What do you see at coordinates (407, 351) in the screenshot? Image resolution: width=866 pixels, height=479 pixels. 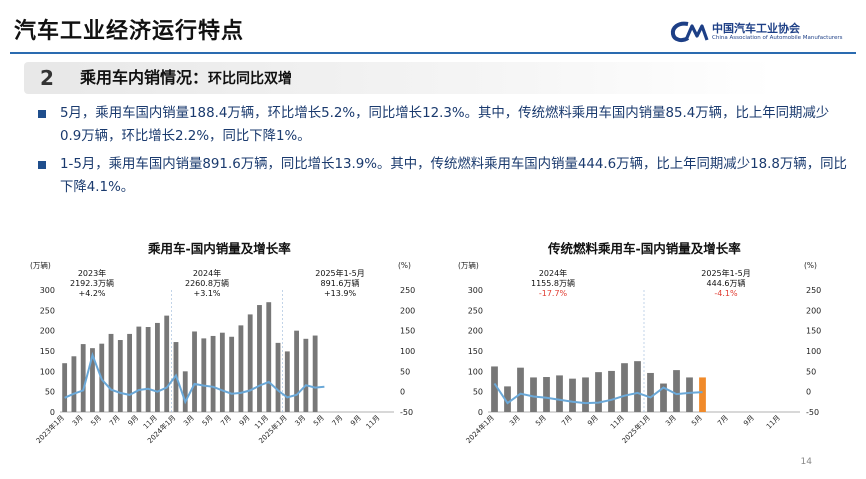 I see `y2-tick-label: 100` at bounding box center [407, 351].